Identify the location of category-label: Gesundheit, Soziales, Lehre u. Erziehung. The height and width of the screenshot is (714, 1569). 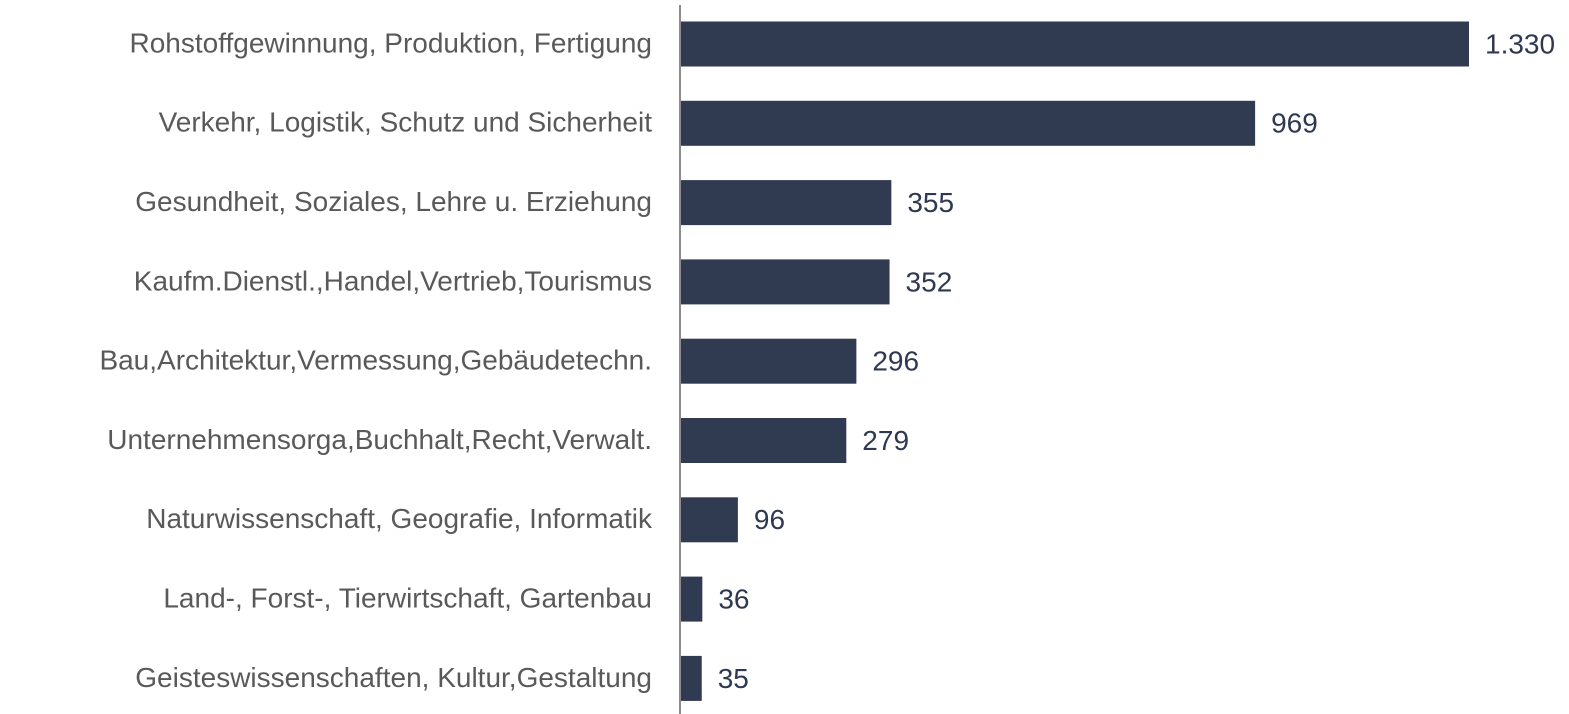
(393, 201).